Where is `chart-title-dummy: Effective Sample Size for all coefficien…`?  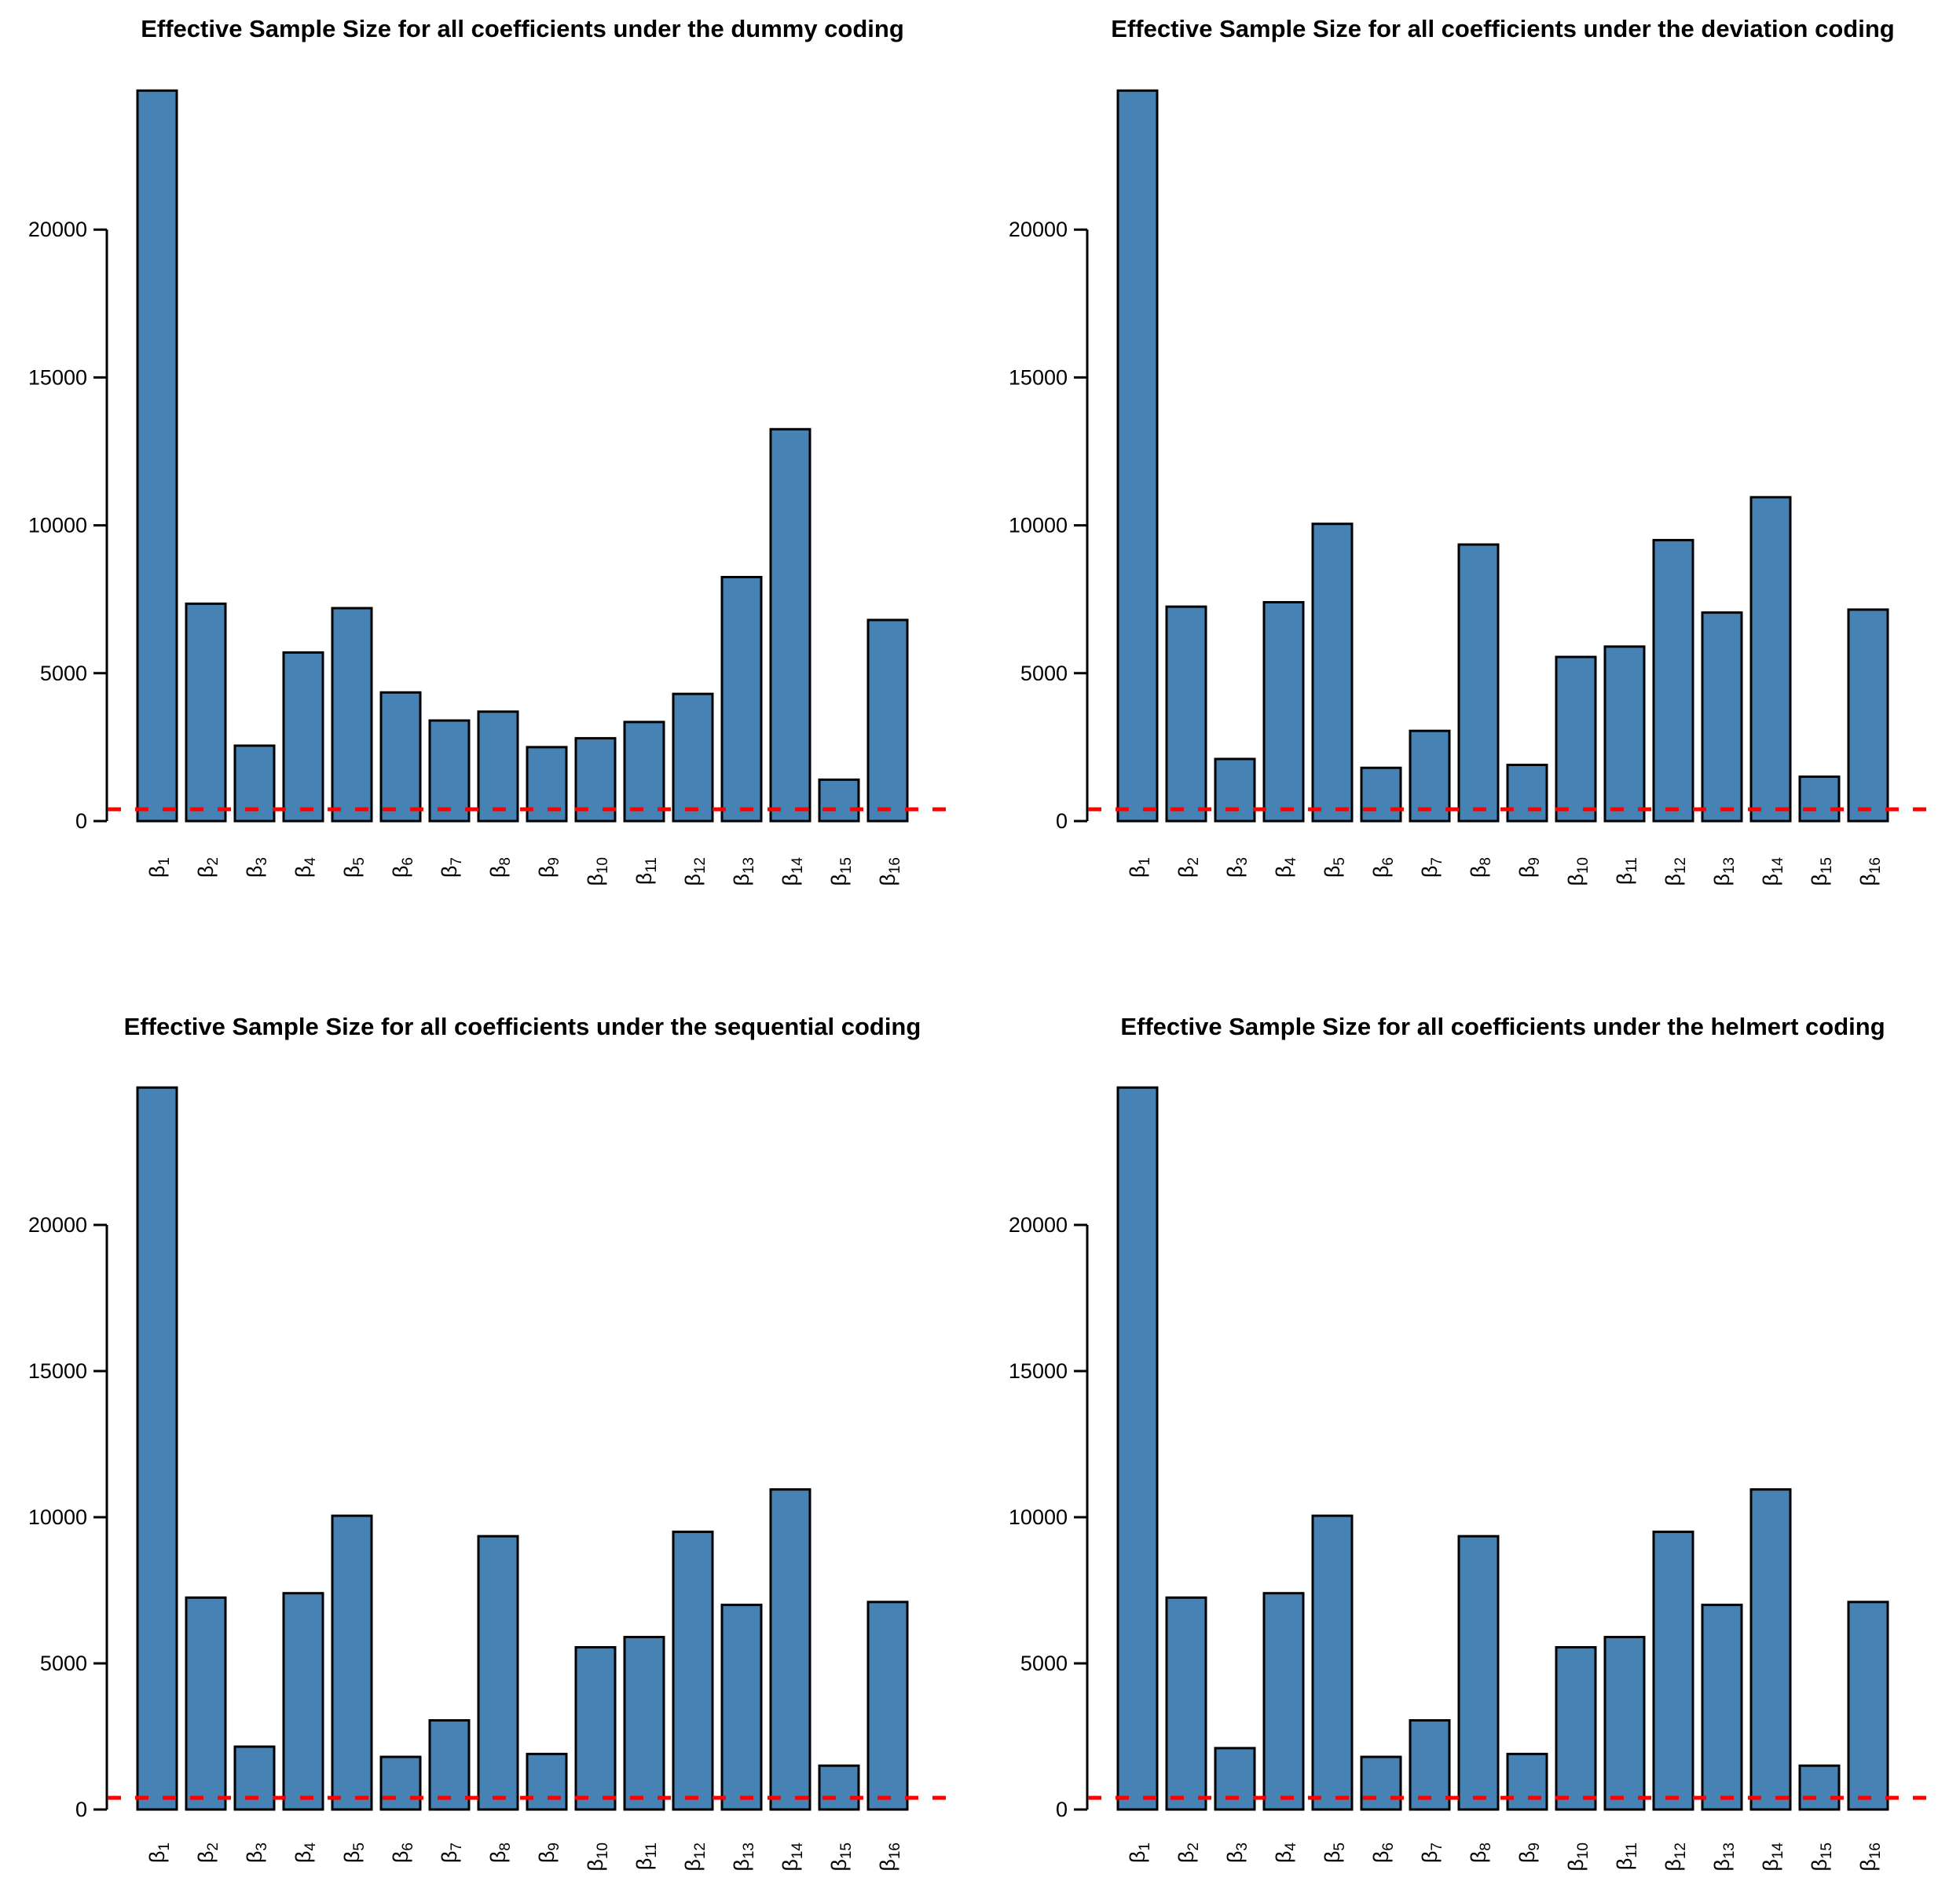
chart-title-dummy: Effective Sample Size for all coefficien… is located at coordinates (523, 28).